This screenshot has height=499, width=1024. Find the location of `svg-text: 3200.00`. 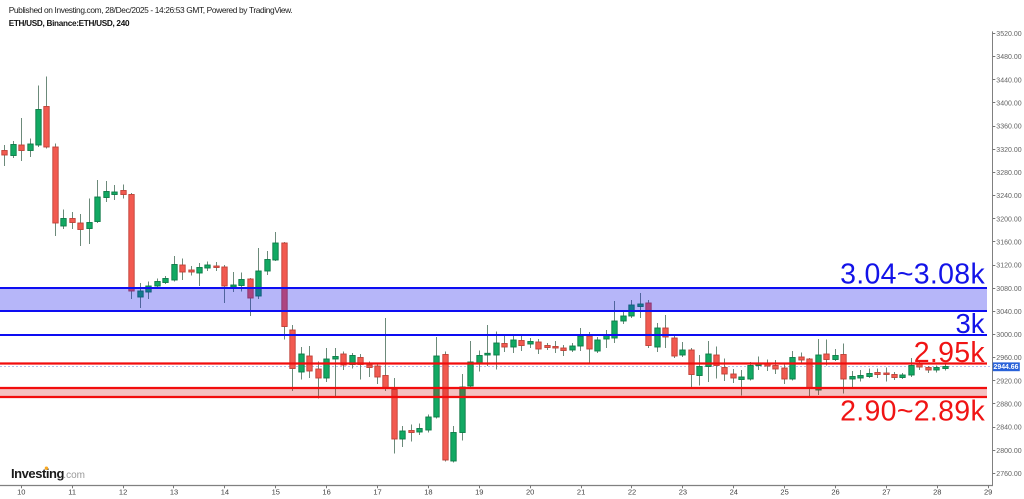

svg-text: 3200.00 is located at coordinates (1008, 219).